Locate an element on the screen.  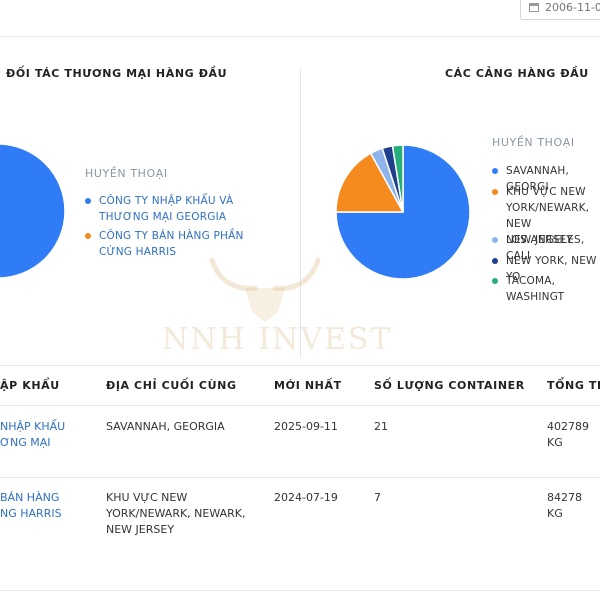
pie-slice-khu-v-c-new-york-newark-new-new-jersey is located at coordinates (370, 182).